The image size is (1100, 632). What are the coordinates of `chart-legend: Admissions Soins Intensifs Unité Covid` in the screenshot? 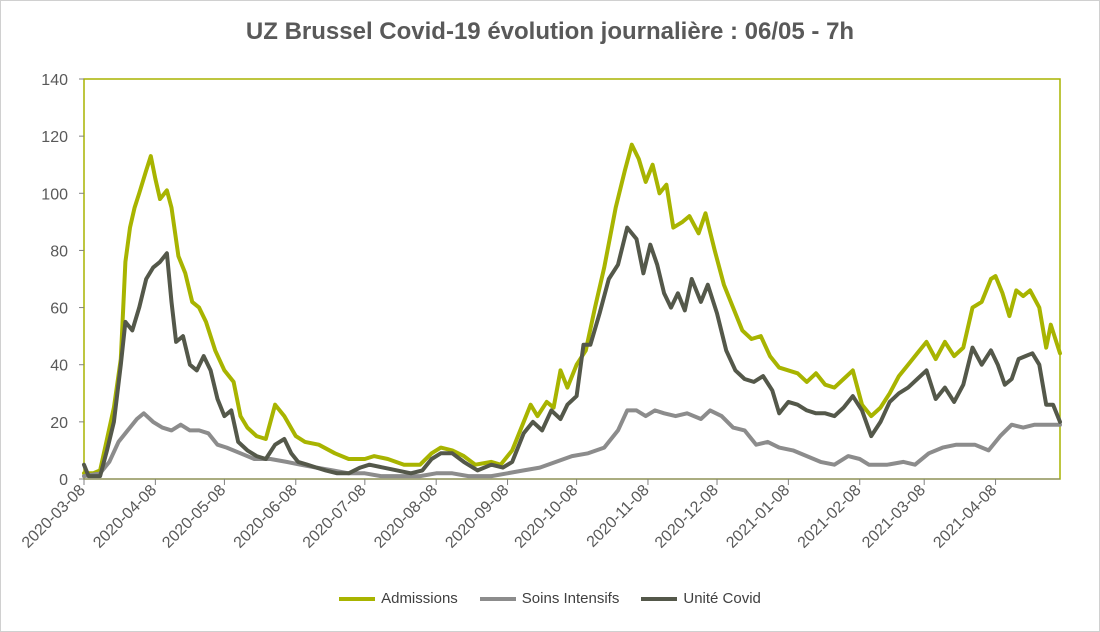 It's located at (550, 598).